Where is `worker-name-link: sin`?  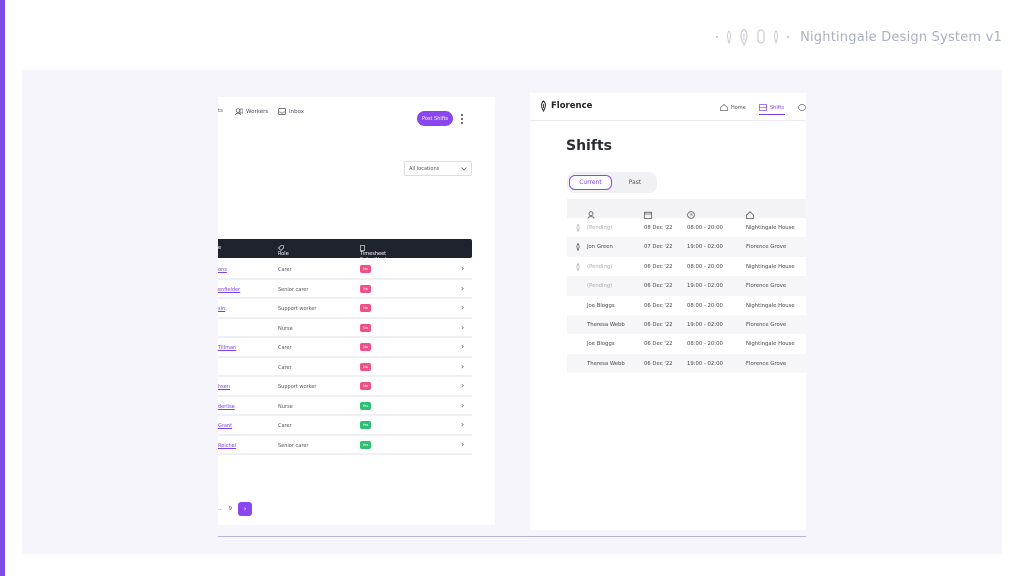 worker-name-link: sin is located at coordinates (222, 309).